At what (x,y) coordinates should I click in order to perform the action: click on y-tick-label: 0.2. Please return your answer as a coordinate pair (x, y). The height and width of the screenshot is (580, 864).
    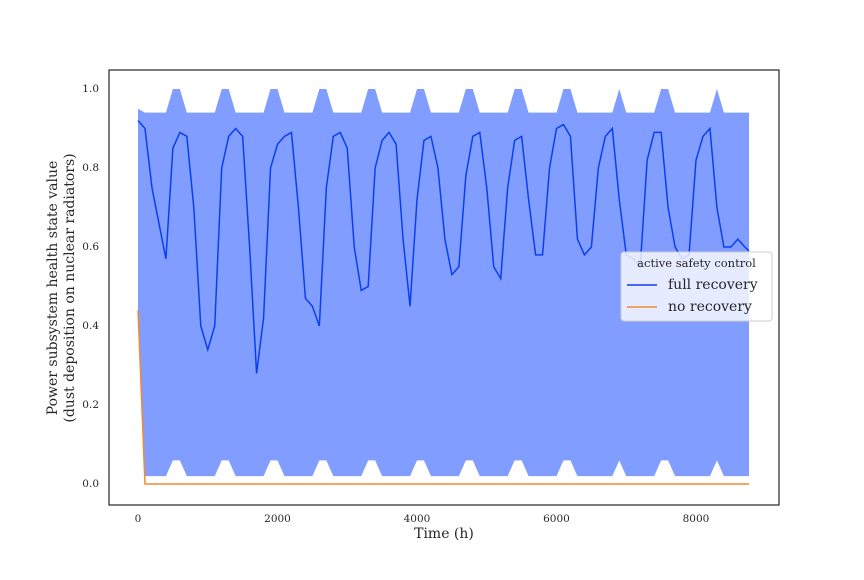
    Looking at the image, I should click on (90, 405).